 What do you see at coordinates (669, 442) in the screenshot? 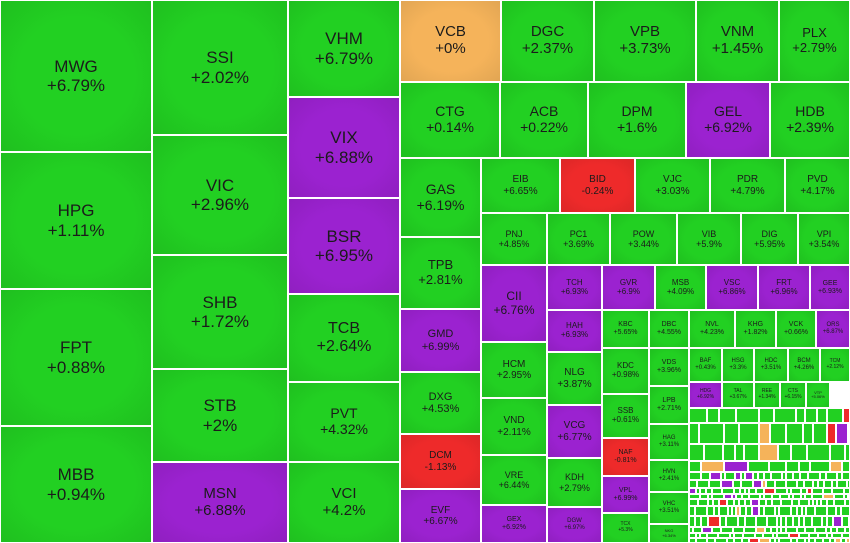
I see `tile-hag: HAG +3.11%` at bounding box center [669, 442].